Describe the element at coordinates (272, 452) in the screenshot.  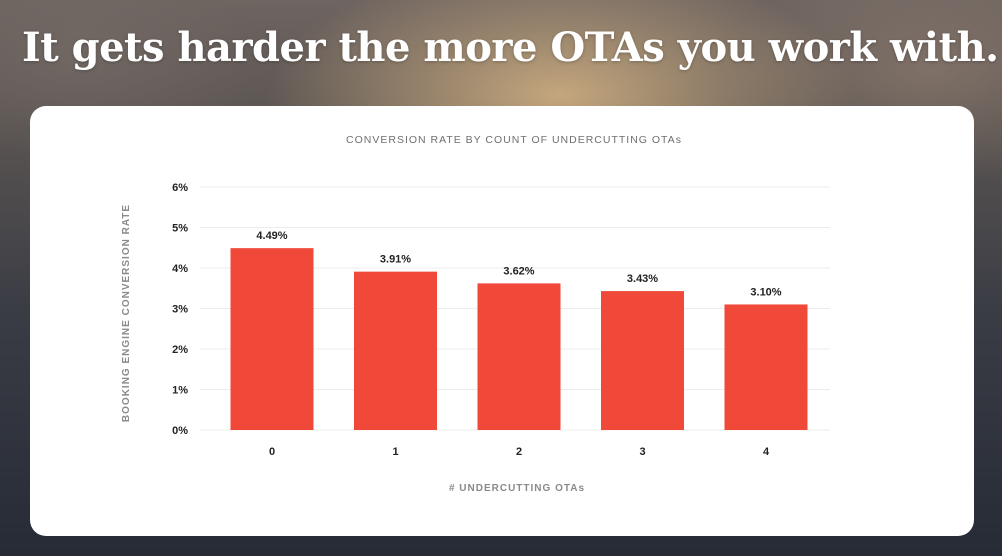
I see `x-tick-label: 0` at that location.